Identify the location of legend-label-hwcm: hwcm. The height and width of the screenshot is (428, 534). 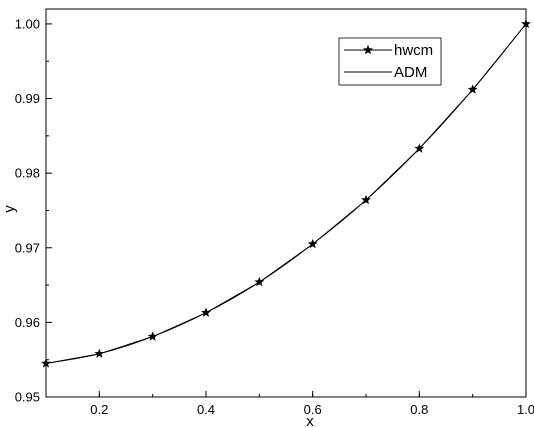
(413, 50).